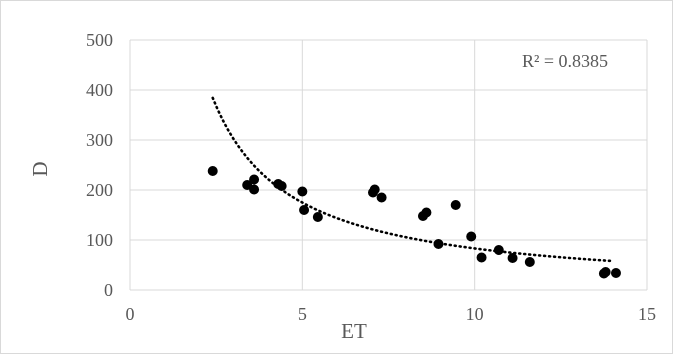  I want to click on y-tick-label-3: 300, so click(99, 140).